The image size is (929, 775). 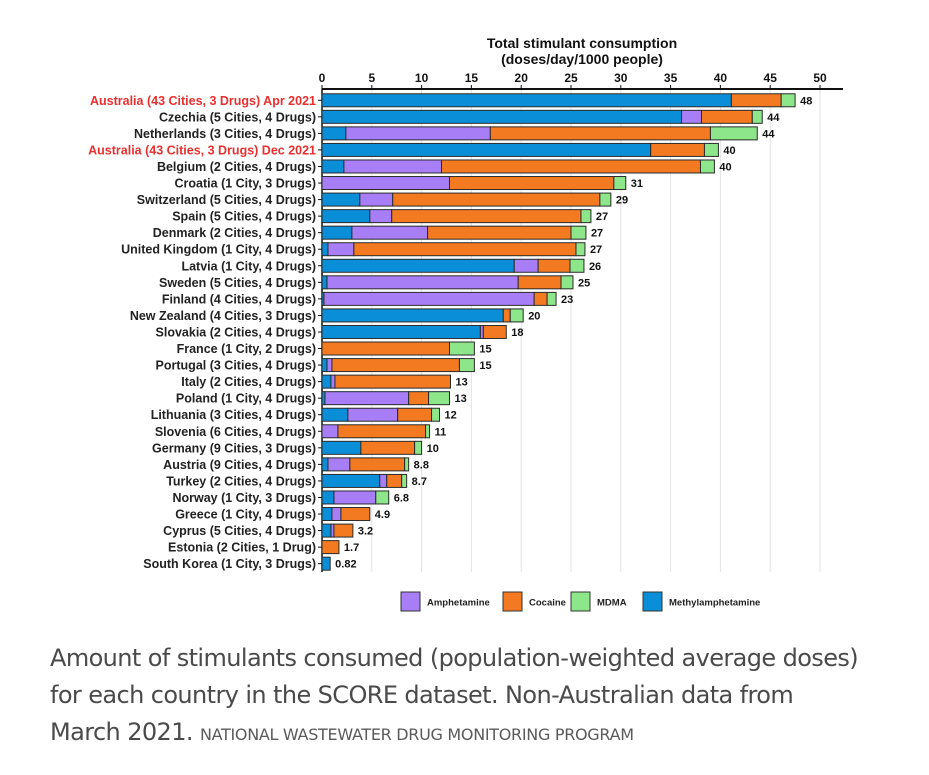 What do you see at coordinates (345, 565) in the screenshot?
I see `total-label: 0.82` at bounding box center [345, 565].